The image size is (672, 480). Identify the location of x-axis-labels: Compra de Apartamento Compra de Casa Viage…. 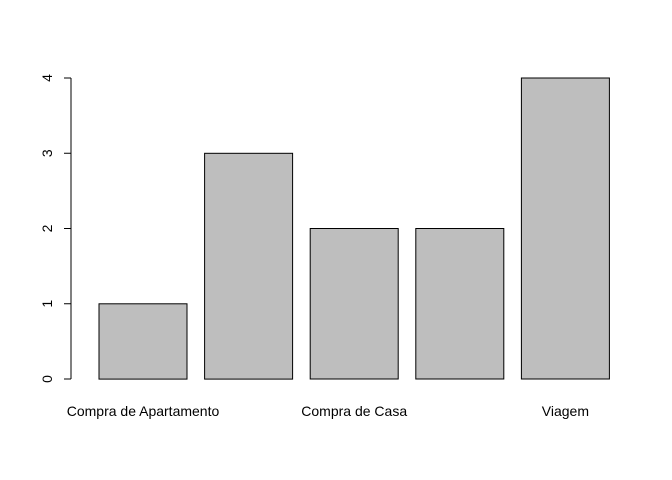
(328, 411).